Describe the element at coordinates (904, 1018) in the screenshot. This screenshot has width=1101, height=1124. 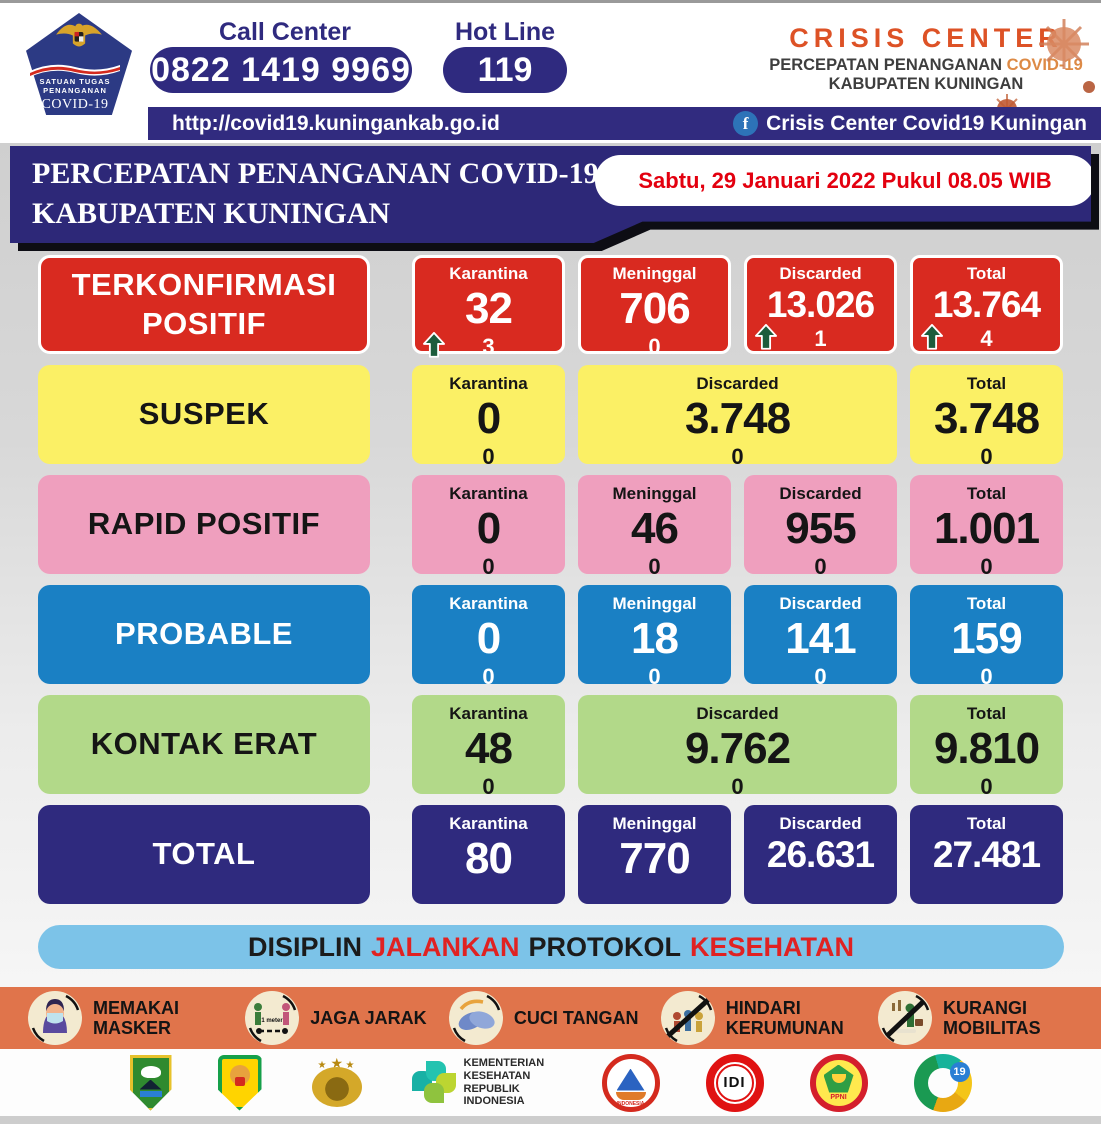
I see `reduce-mobility-icon` at that location.